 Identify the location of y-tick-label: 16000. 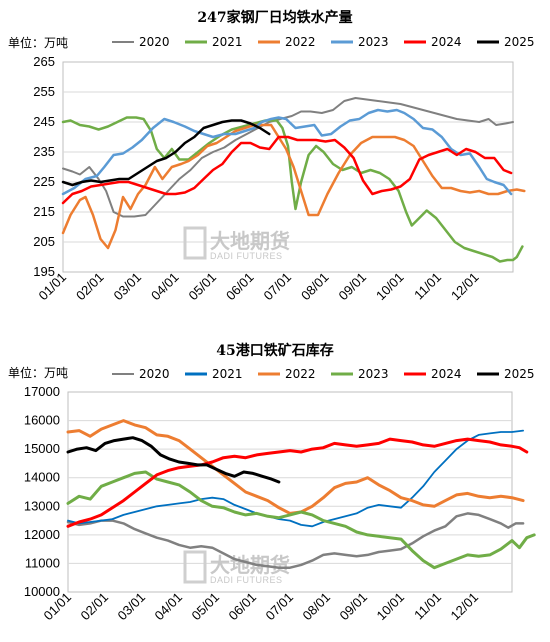
(42, 420).